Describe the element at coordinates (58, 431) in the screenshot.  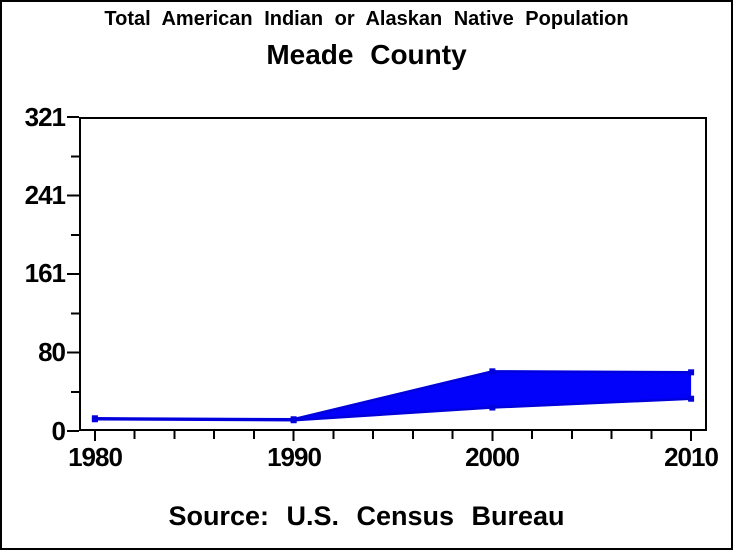
I see `y-axis-tick-label: 0` at that location.